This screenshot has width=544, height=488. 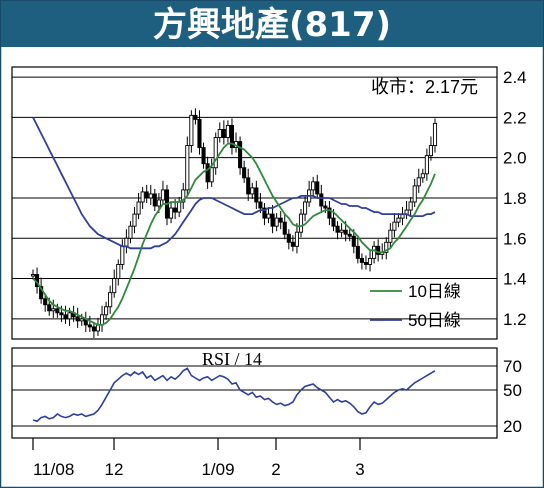 I want to click on price-tick-label: 1.4, so click(x=515, y=279).